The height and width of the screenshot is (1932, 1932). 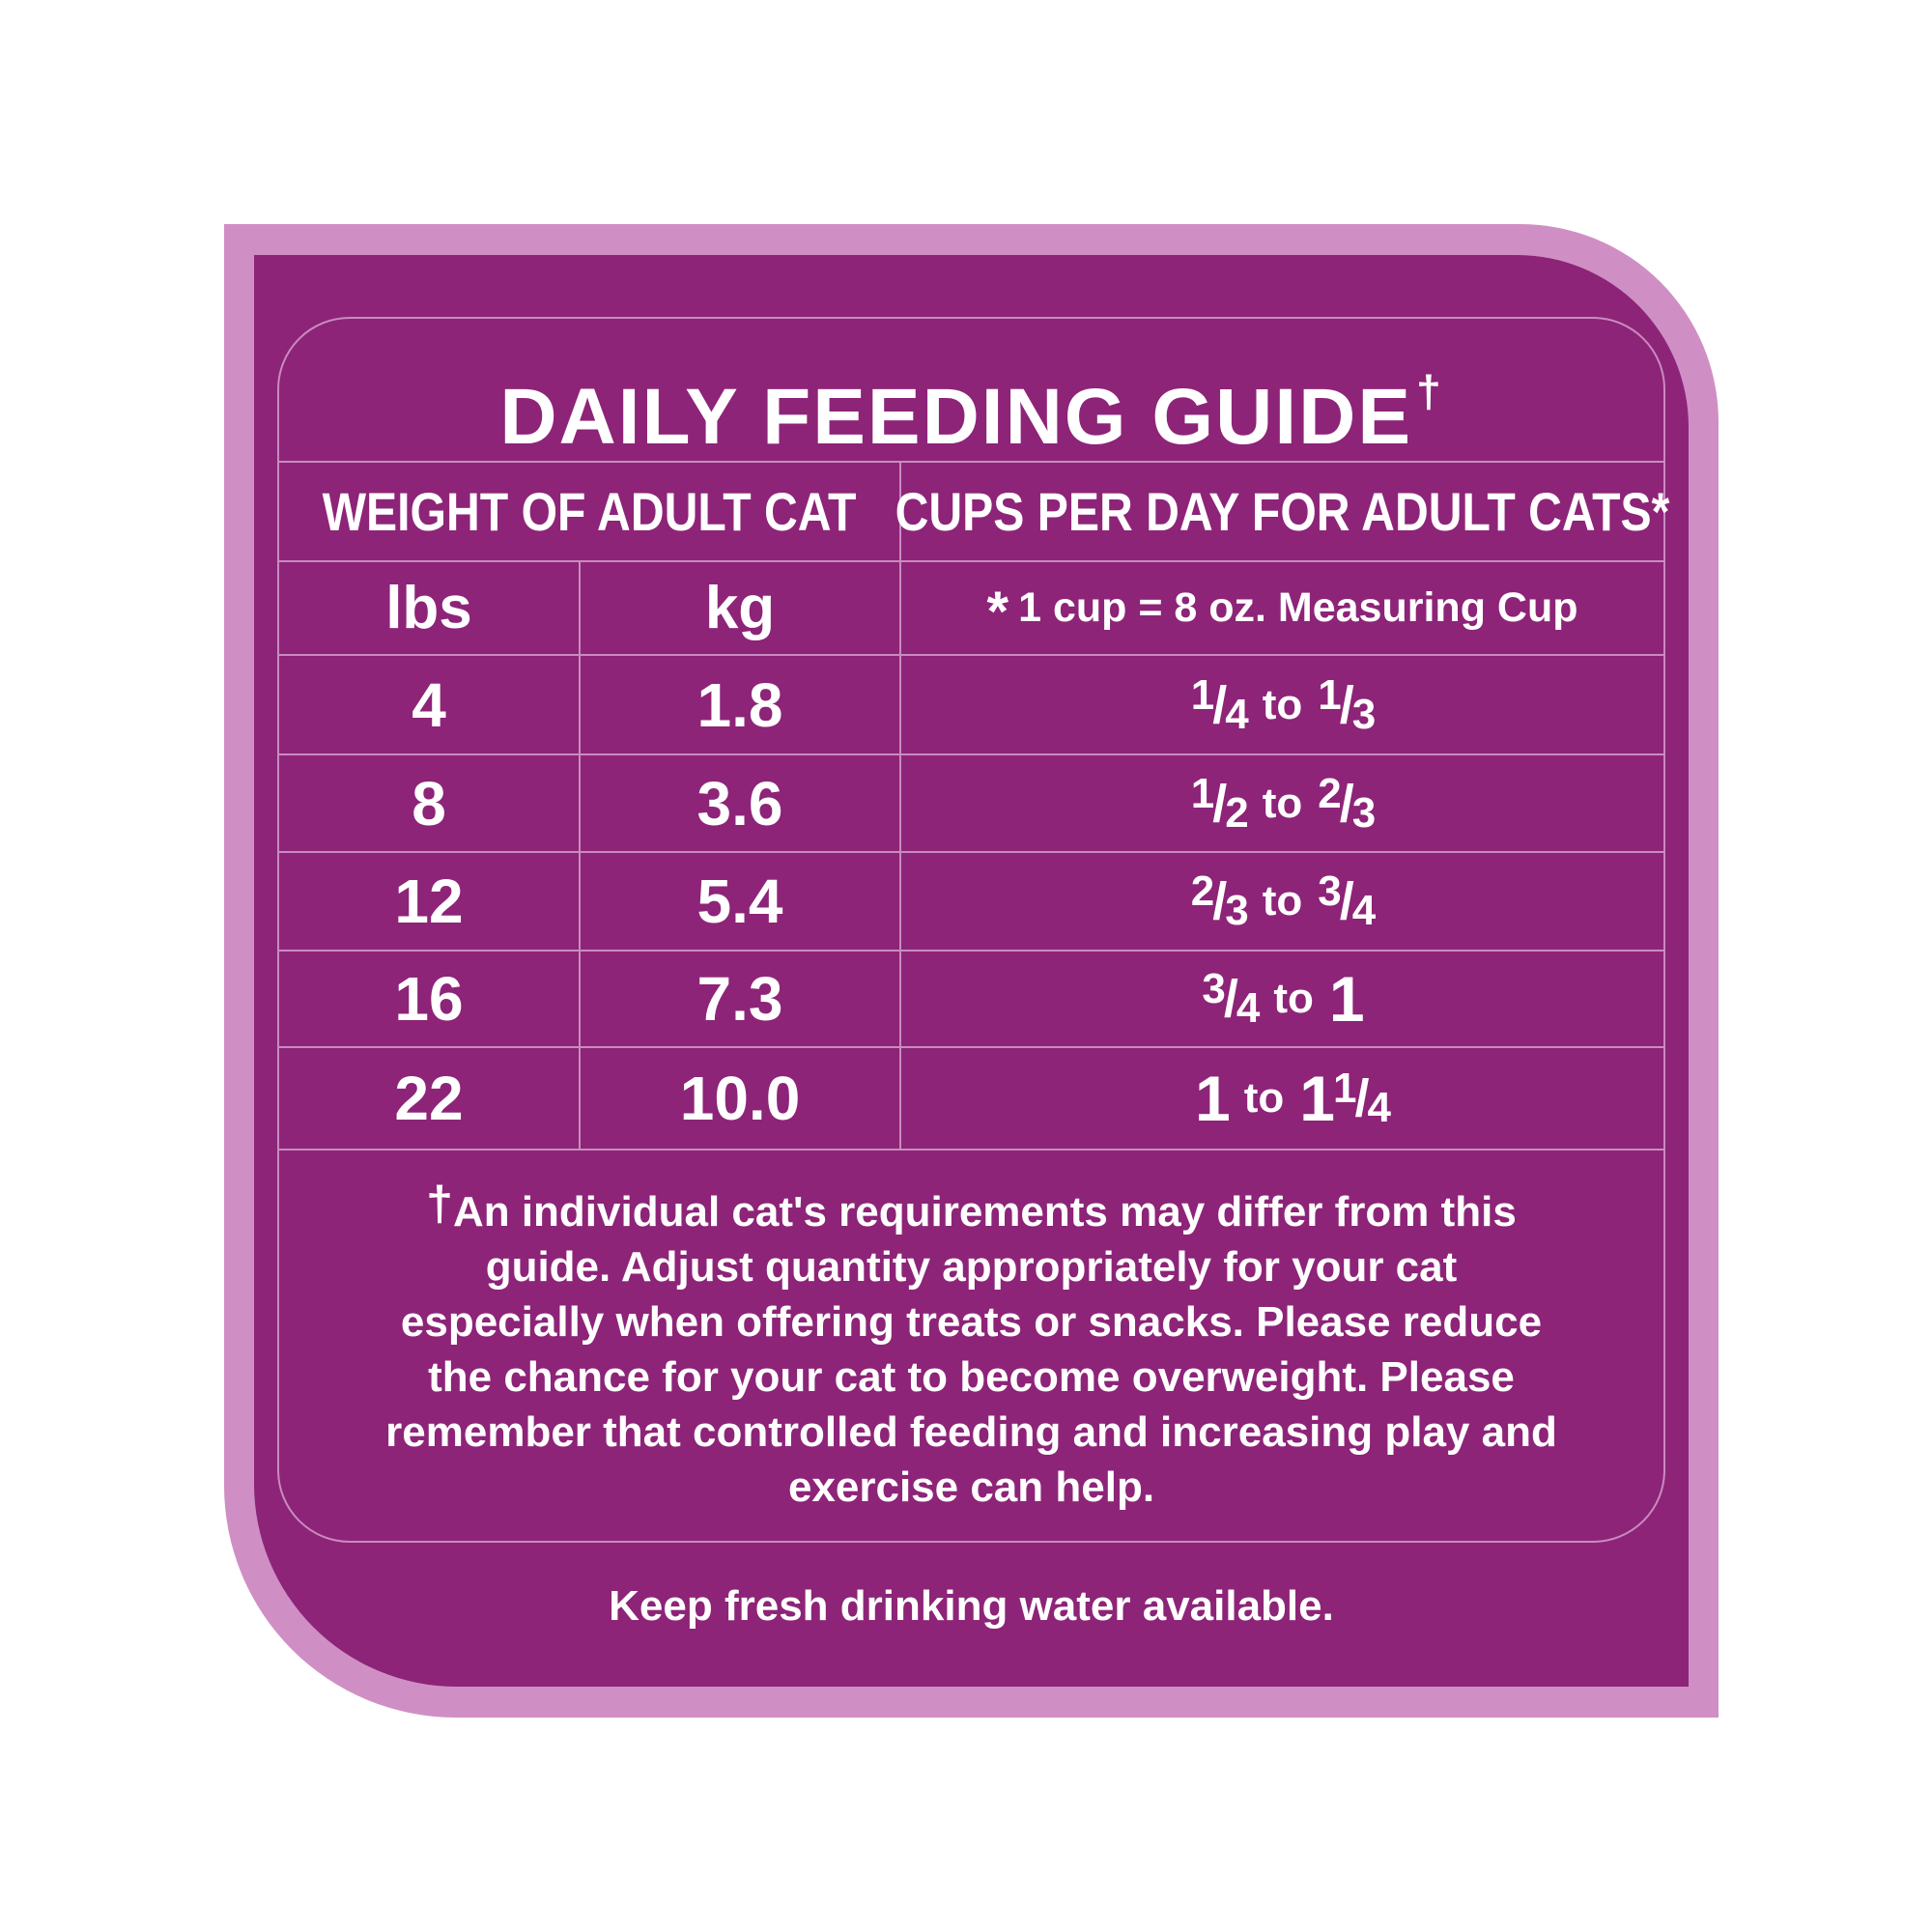 What do you see at coordinates (739, 999) in the screenshot?
I see `kg-cell: 7.3` at bounding box center [739, 999].